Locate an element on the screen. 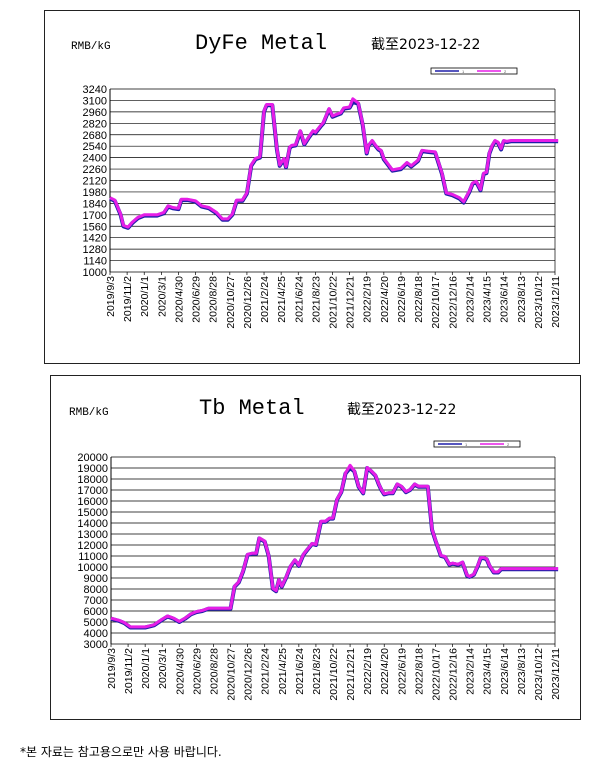  tb-y-tick-label: 16000 is located at coordinates (92, 502).